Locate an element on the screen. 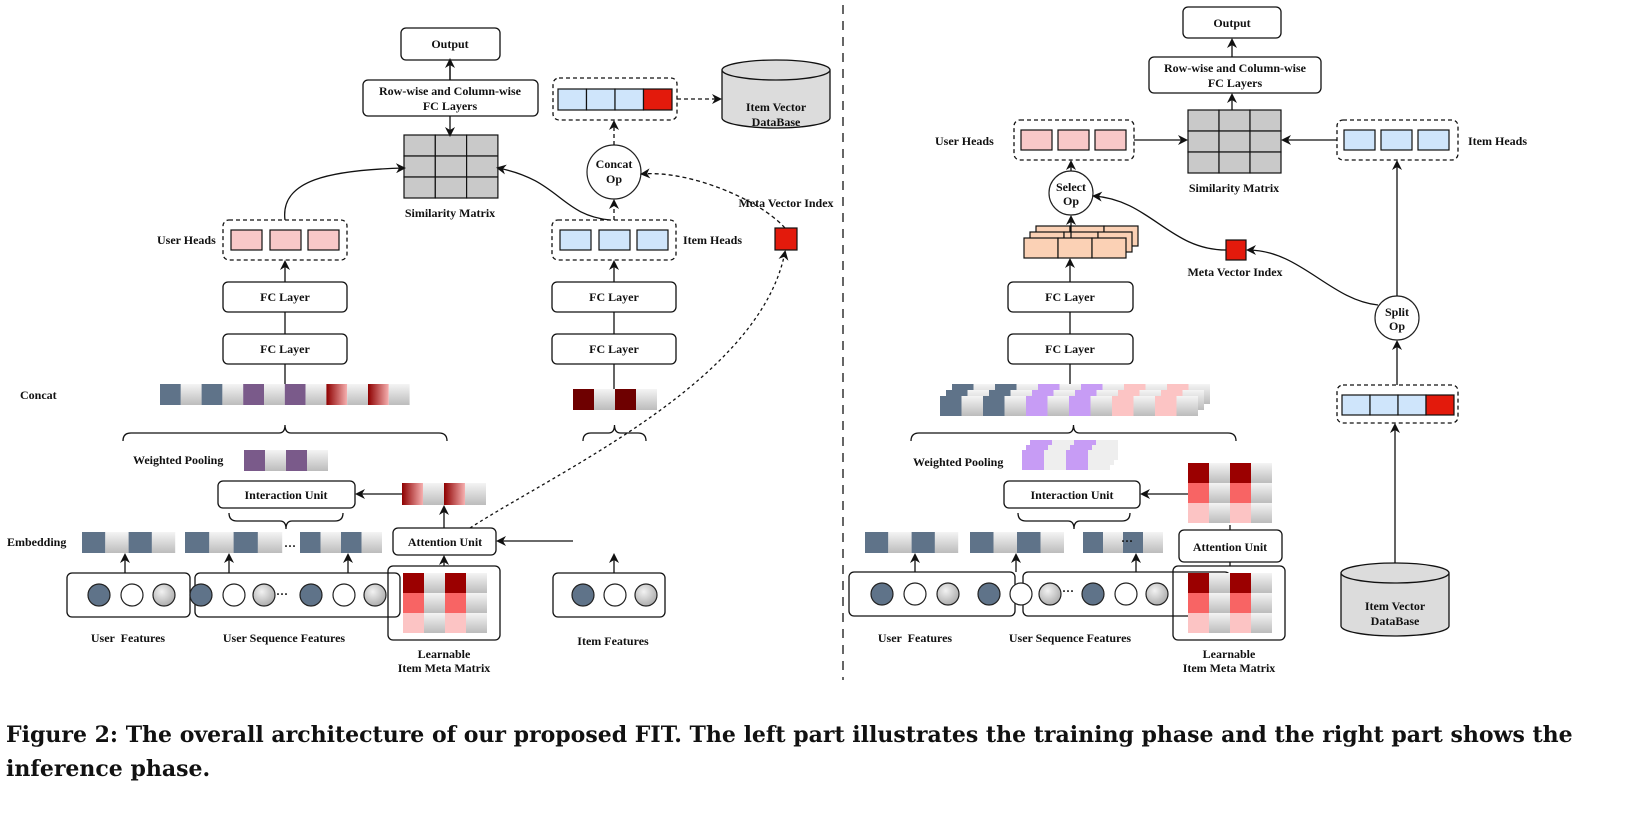 The width and height of the screenshot is (1652, 829). weighted-pooling-label: Weighted Pooling is located at coordinates (178, 460).